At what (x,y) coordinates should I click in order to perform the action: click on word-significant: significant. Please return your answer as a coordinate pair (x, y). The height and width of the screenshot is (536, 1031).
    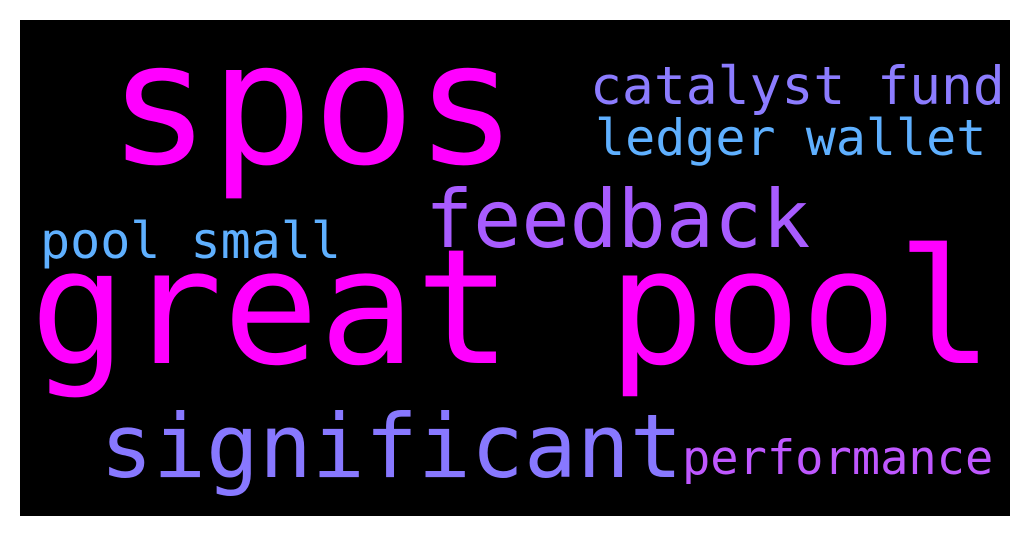
    Looking at the image, I should click on (391, 446).